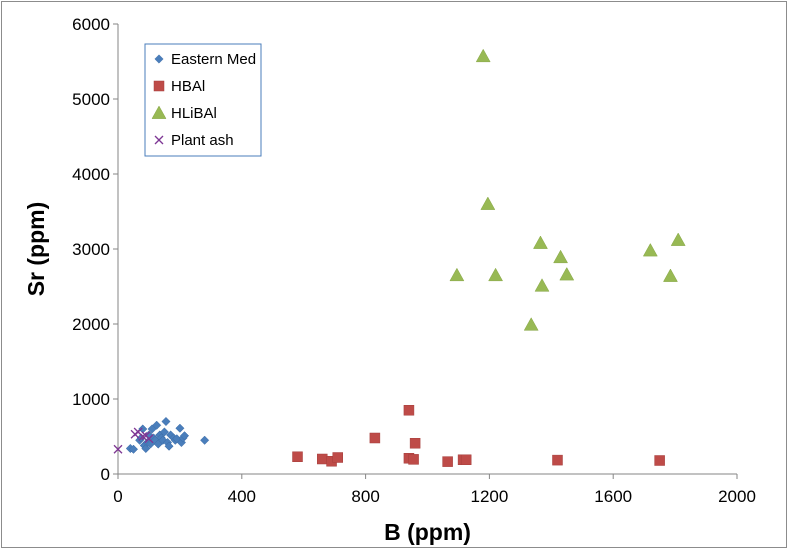 Image resolution: width=790 pixels, height=551 pixels. I want to click on x-tick-label: 1600, so click(613, 496).